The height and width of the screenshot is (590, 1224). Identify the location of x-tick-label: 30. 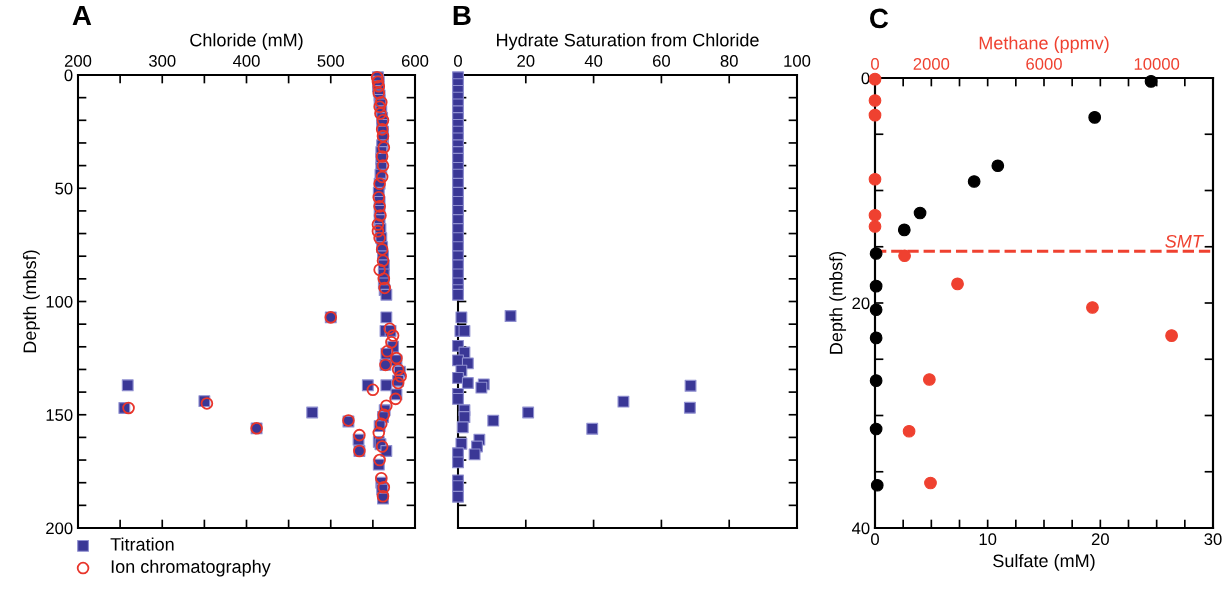
(1213, 539).